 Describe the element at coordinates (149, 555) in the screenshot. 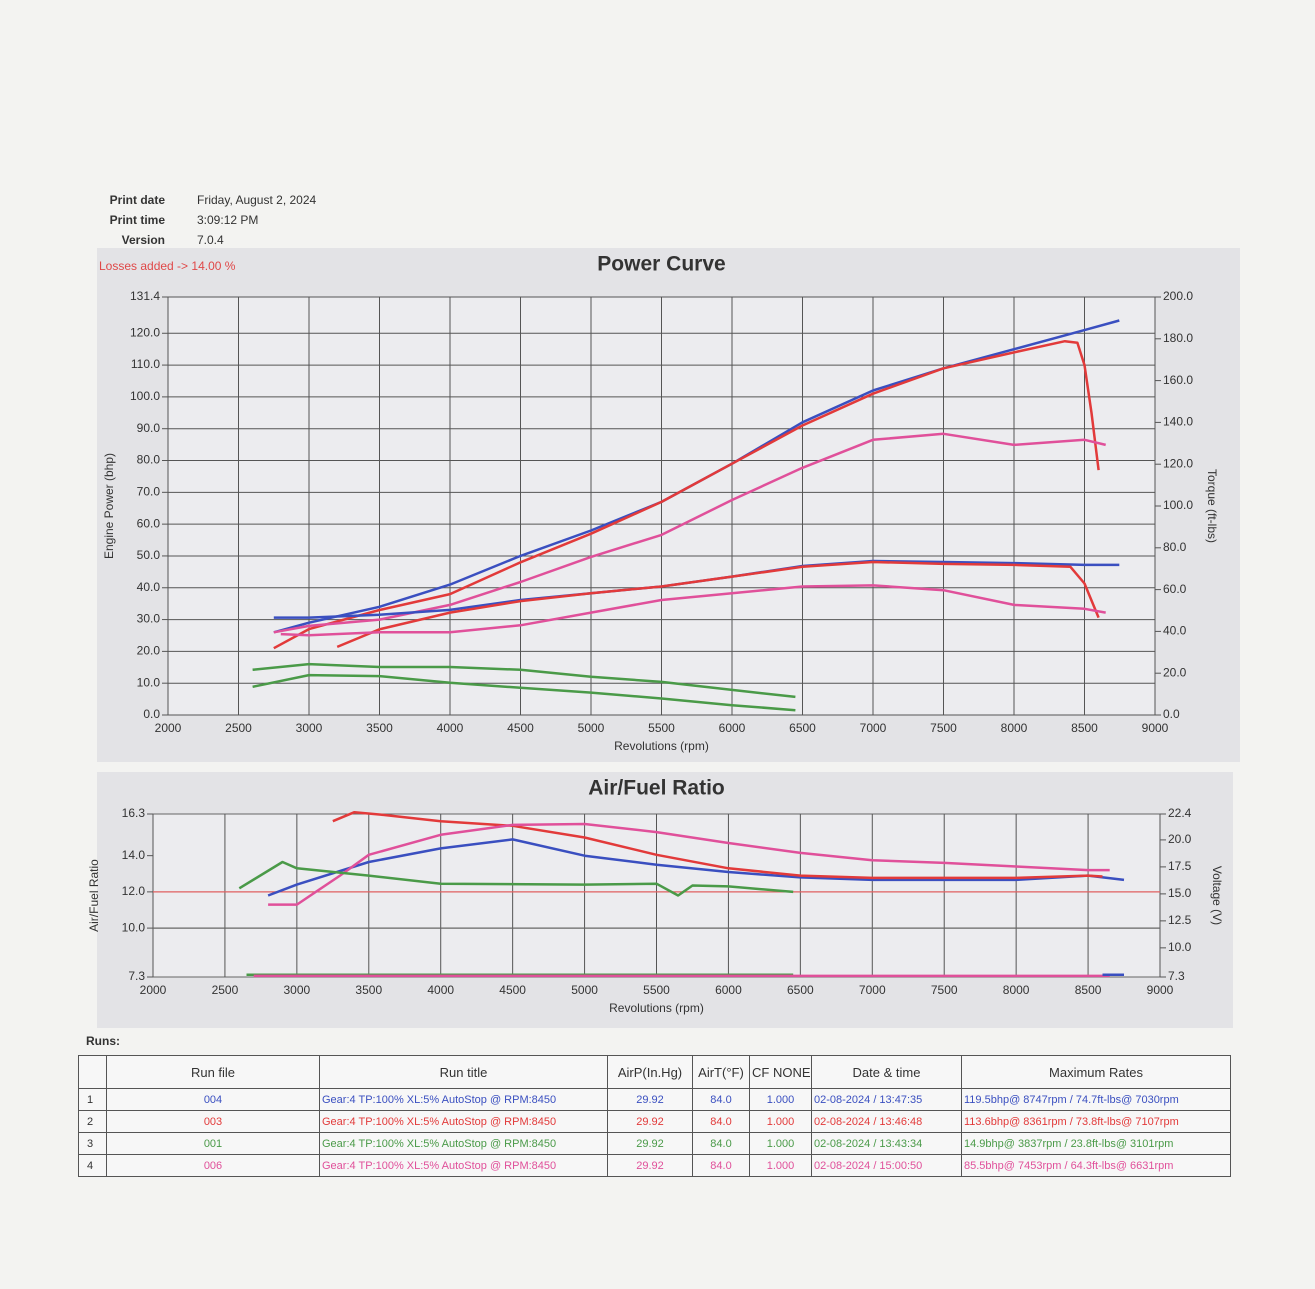

I see `y-tick-label: 50.0` at that location.